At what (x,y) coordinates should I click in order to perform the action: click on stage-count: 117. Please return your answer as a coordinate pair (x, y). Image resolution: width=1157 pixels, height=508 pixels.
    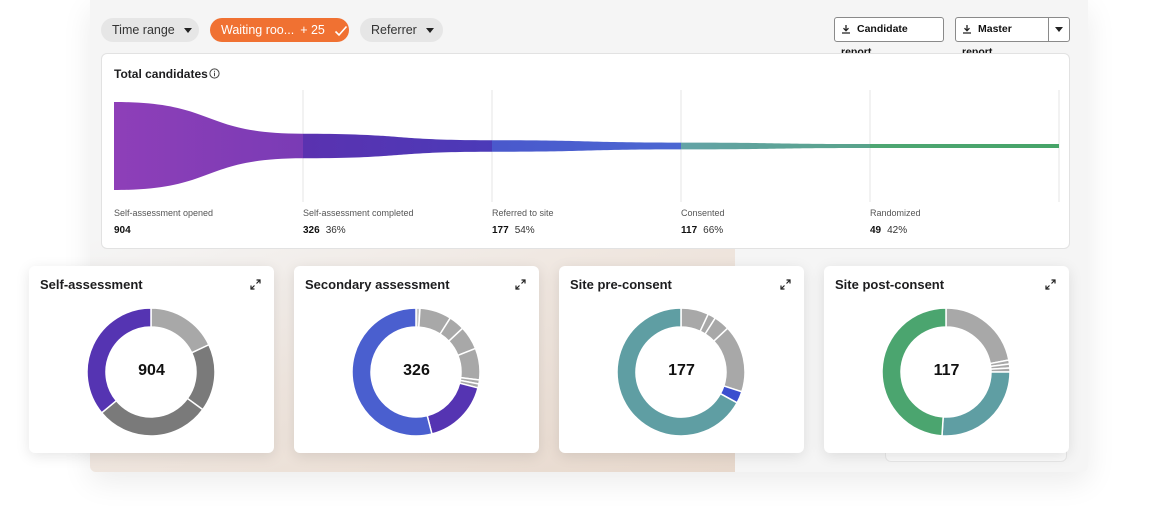
    Looking at the image, I should click on (689, 230).